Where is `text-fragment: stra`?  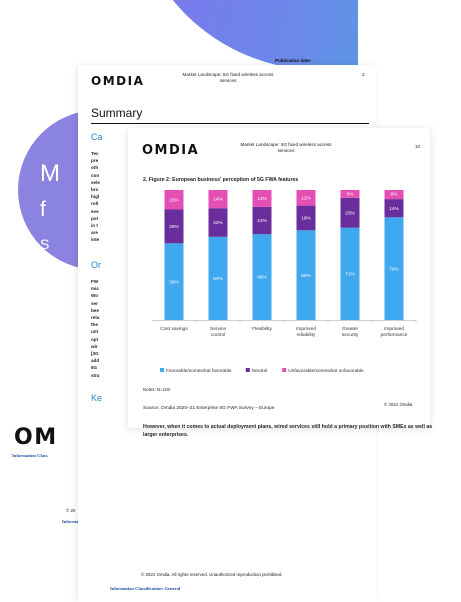
text-fragment: stra is located at coordinates (95, 375).